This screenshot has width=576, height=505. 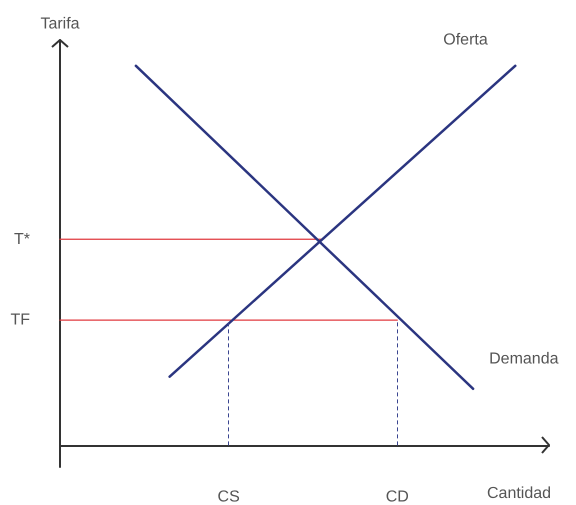 I want to click on series-label: Oferta, so click(x=465, y=39).